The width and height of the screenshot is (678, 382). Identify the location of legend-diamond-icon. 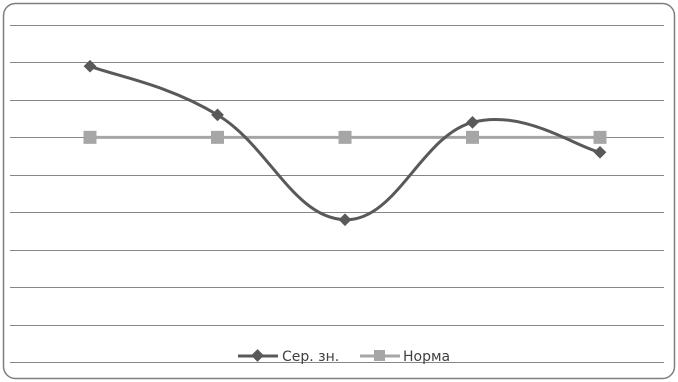
(257, 355).